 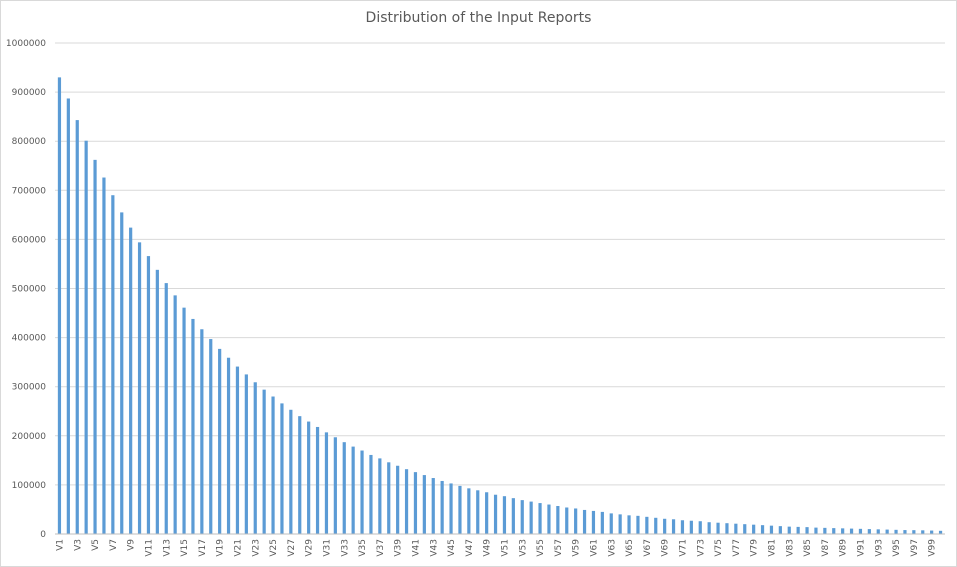 I want to click on x-tick-label: V71, so click(x=683, y=548).